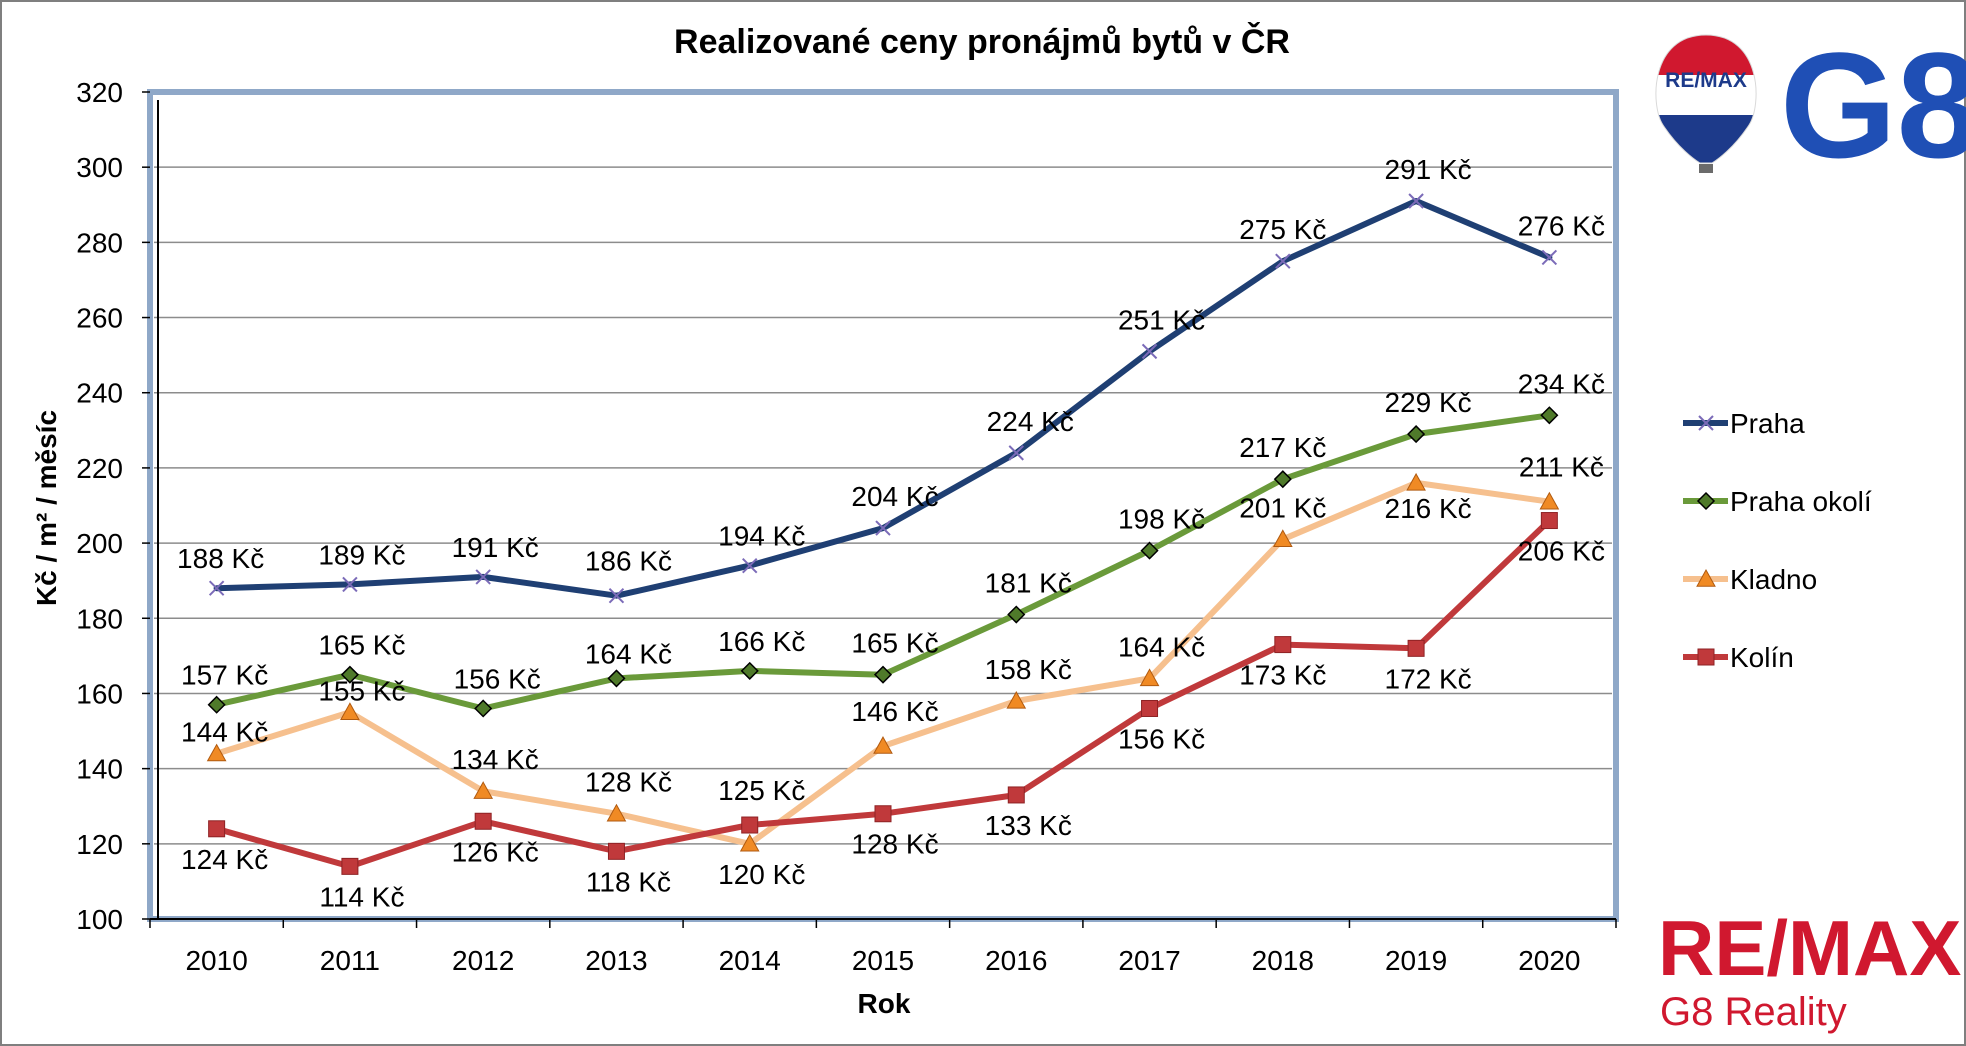 The height and width of the screenshot is (1046, 1966). What do you see at coordinates (224, 675) in the screenshot?
I see `data-label: 157 Kč` at bounding box center [224, 675].